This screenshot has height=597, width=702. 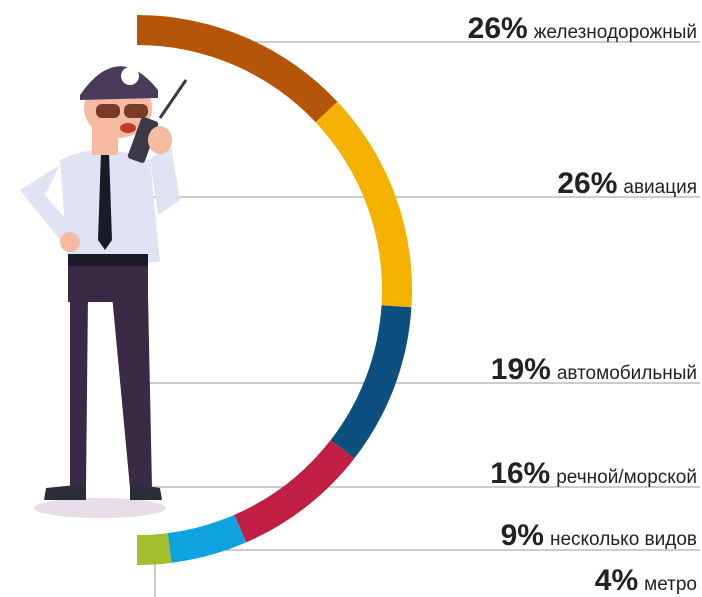 What do you see at coordinates (670, 584) in the screenshot?
I see `category-label: метро` at bounding box center [670, 584].